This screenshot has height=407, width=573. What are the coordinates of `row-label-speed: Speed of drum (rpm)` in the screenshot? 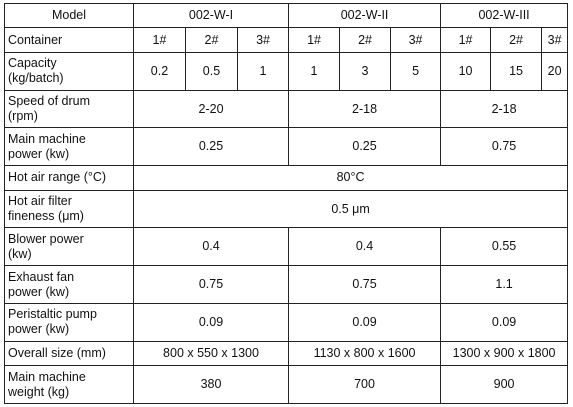 It's located at (69, 109).